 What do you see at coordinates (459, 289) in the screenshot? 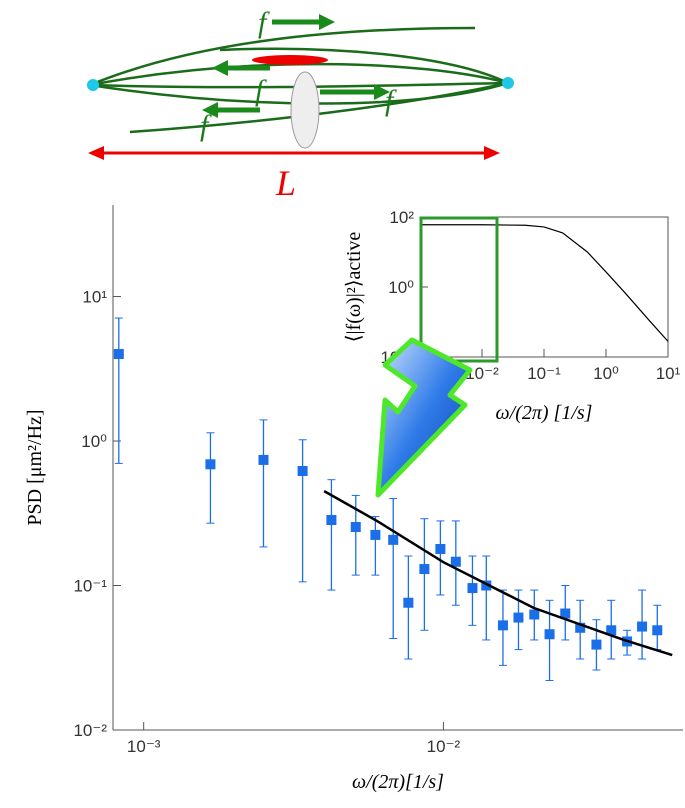
I see `highlight-box` at bounding box center [459, 289].